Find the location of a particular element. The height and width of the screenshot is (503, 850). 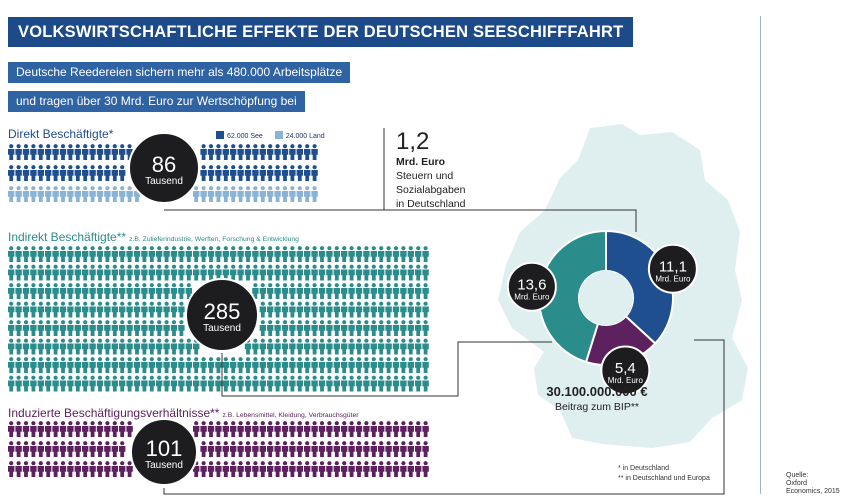

source-note: Quelle: Oxford Economics, 2015 is located at coordinates (813, 484).